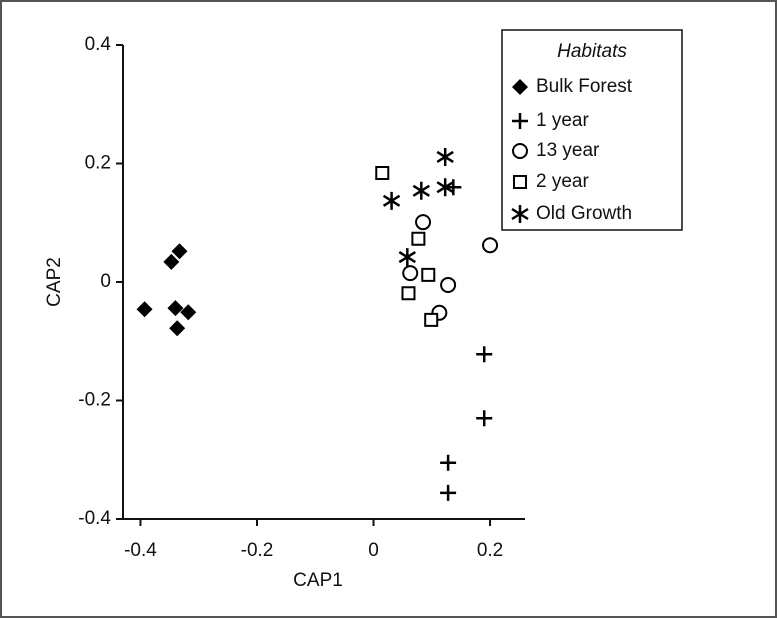 This screenshot has width=777, height=618. I want to click on legend-title: Habitats, so click(592, 51).